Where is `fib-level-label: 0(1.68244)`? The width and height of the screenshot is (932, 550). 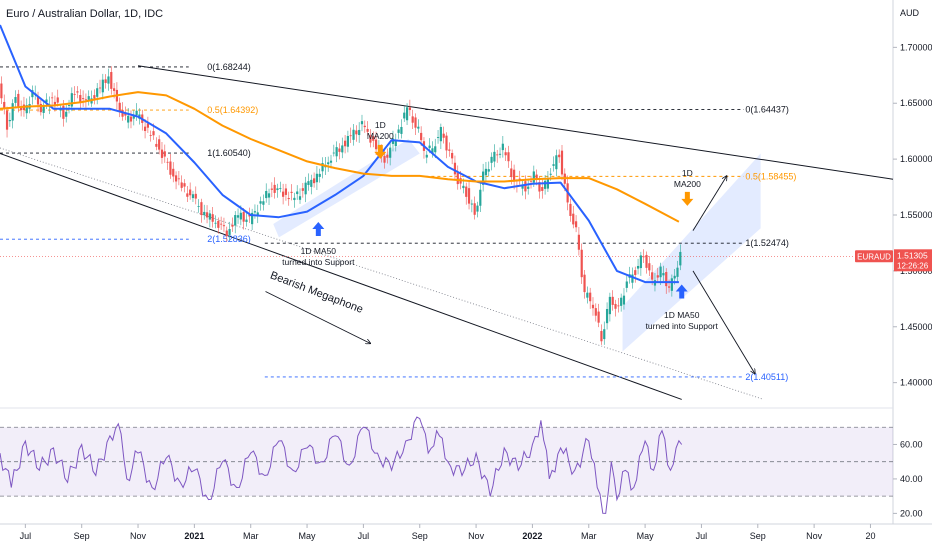
fib-level-label: 0(1.68244) is located at coordinates (229, 67).